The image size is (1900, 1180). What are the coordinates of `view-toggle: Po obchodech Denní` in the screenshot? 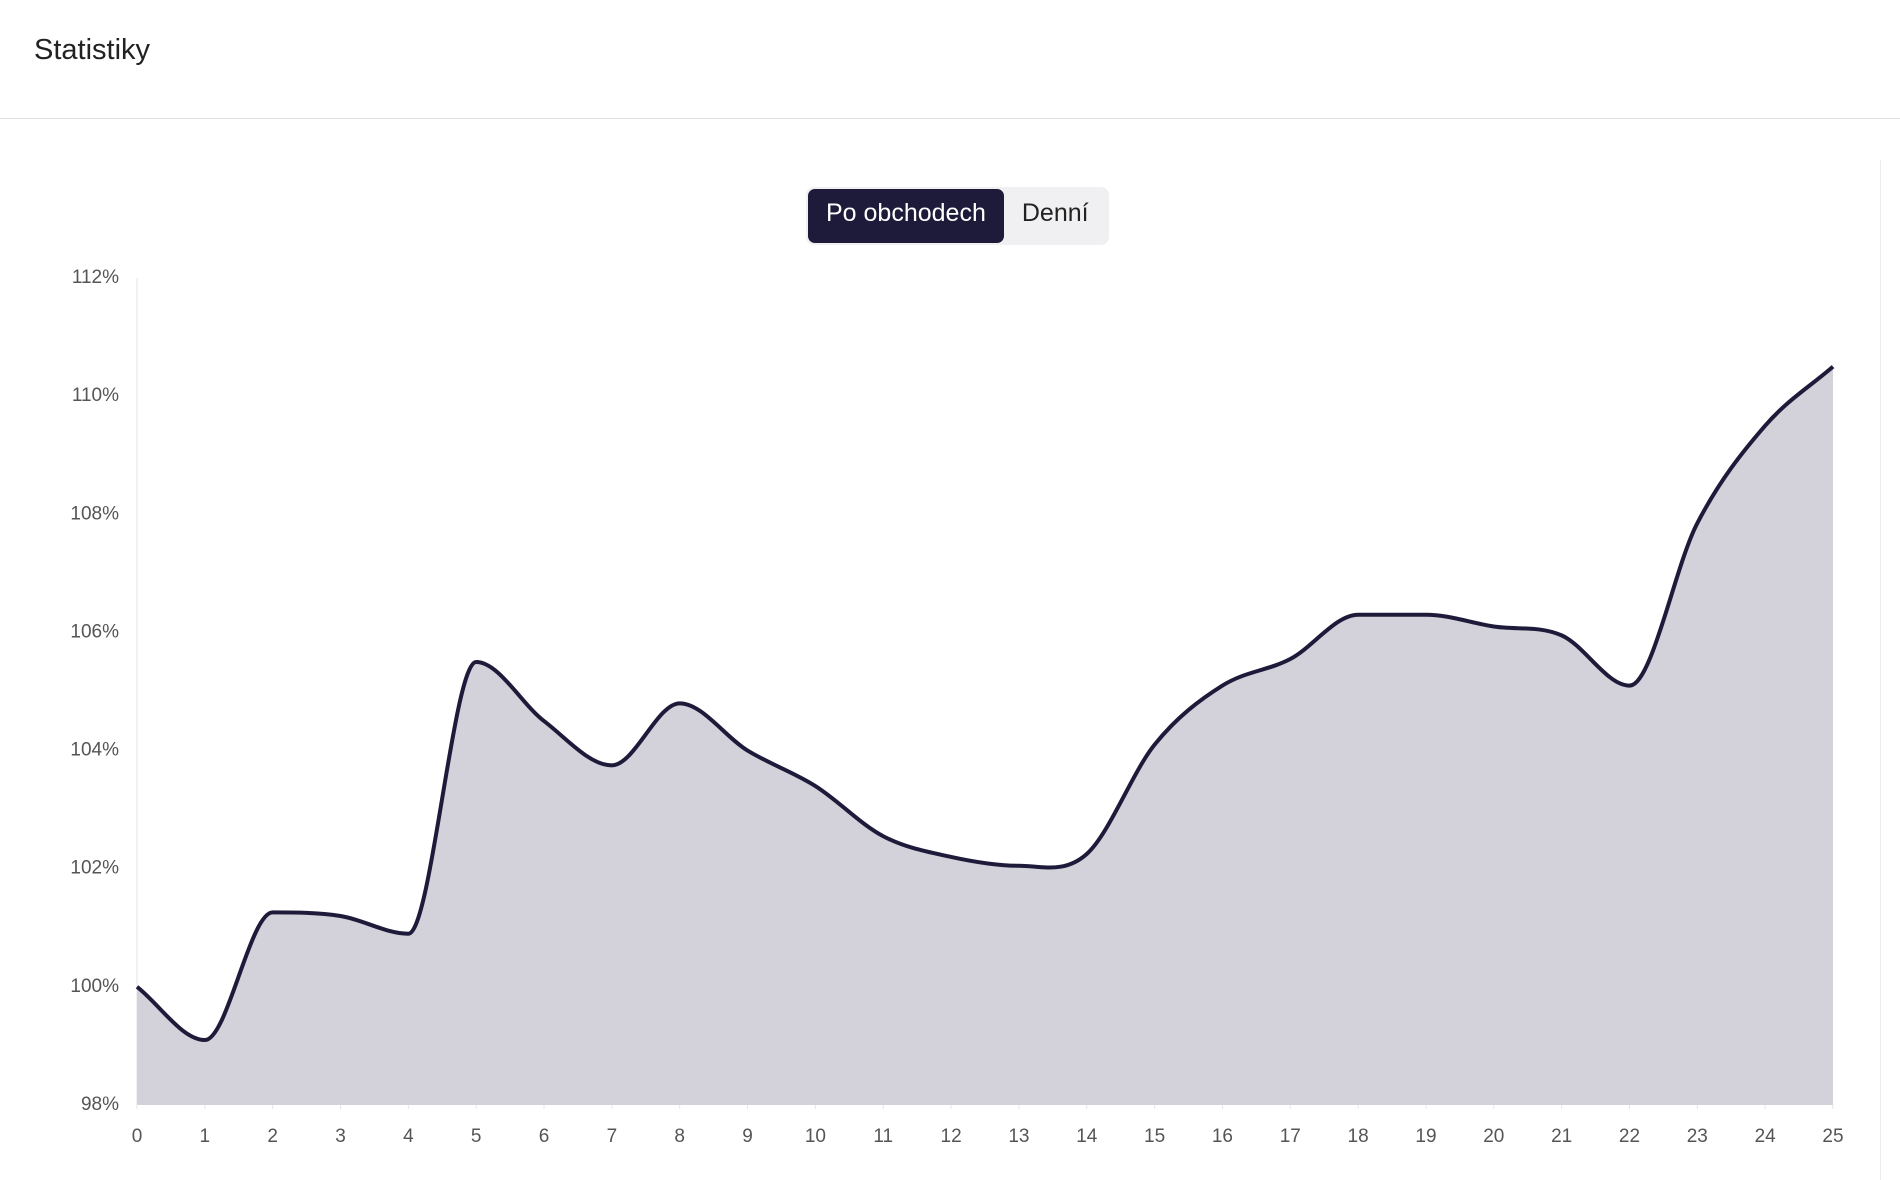 It's located at (957, 216).